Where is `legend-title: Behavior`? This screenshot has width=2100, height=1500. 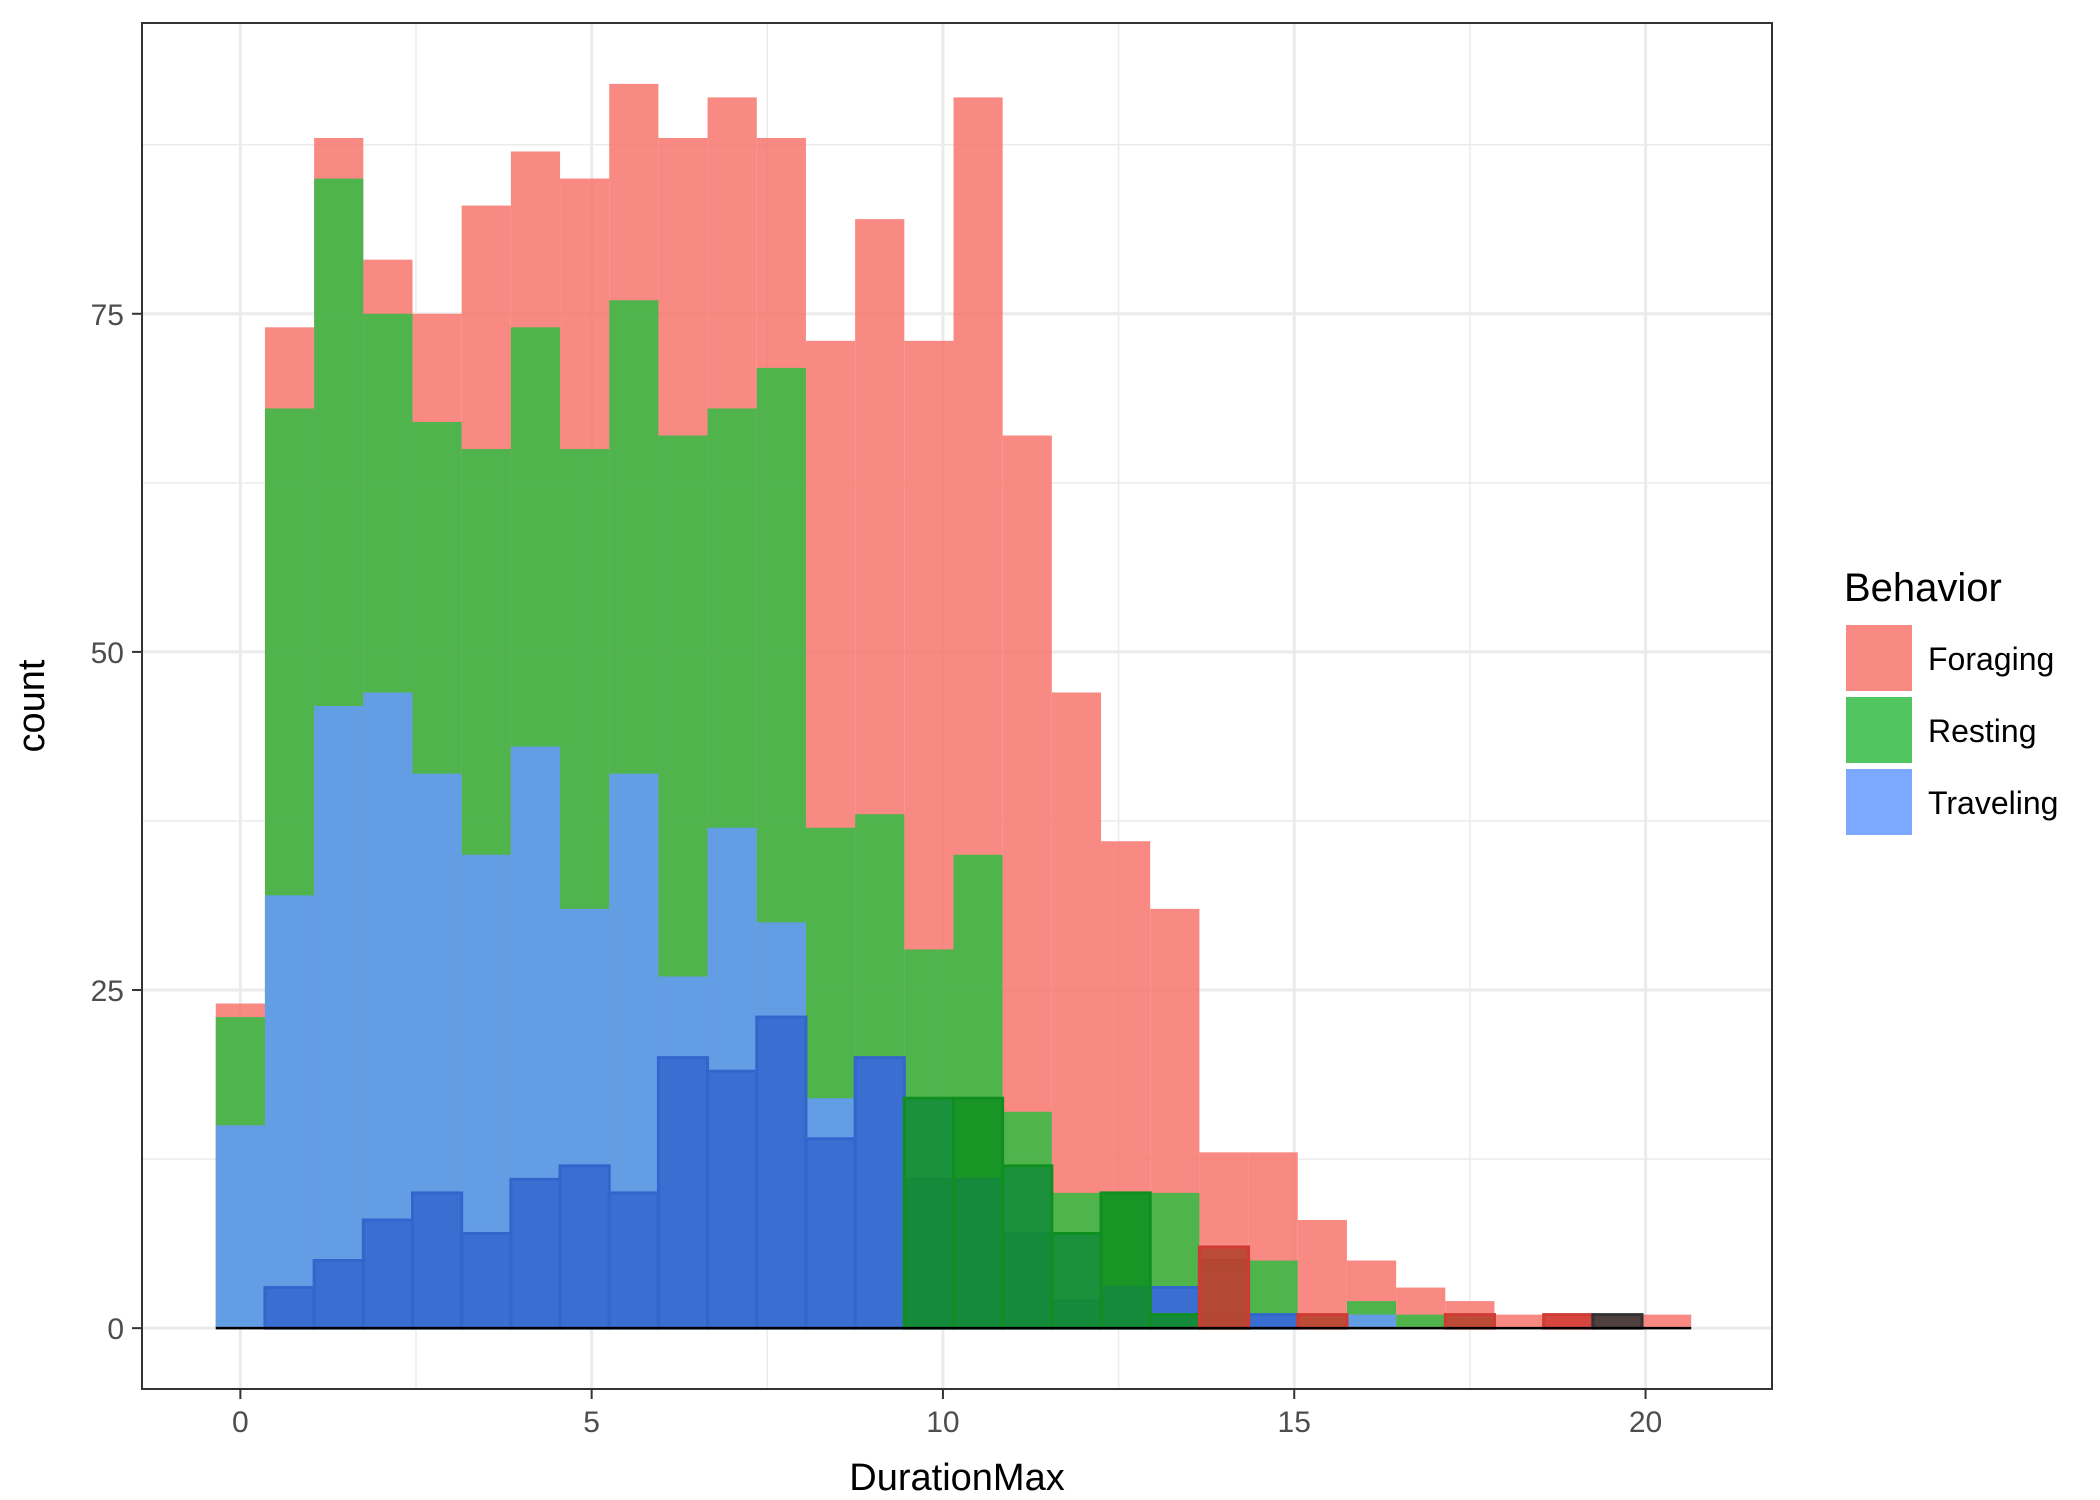
legend-title: Behavior is located at coordinates (1923, 588).